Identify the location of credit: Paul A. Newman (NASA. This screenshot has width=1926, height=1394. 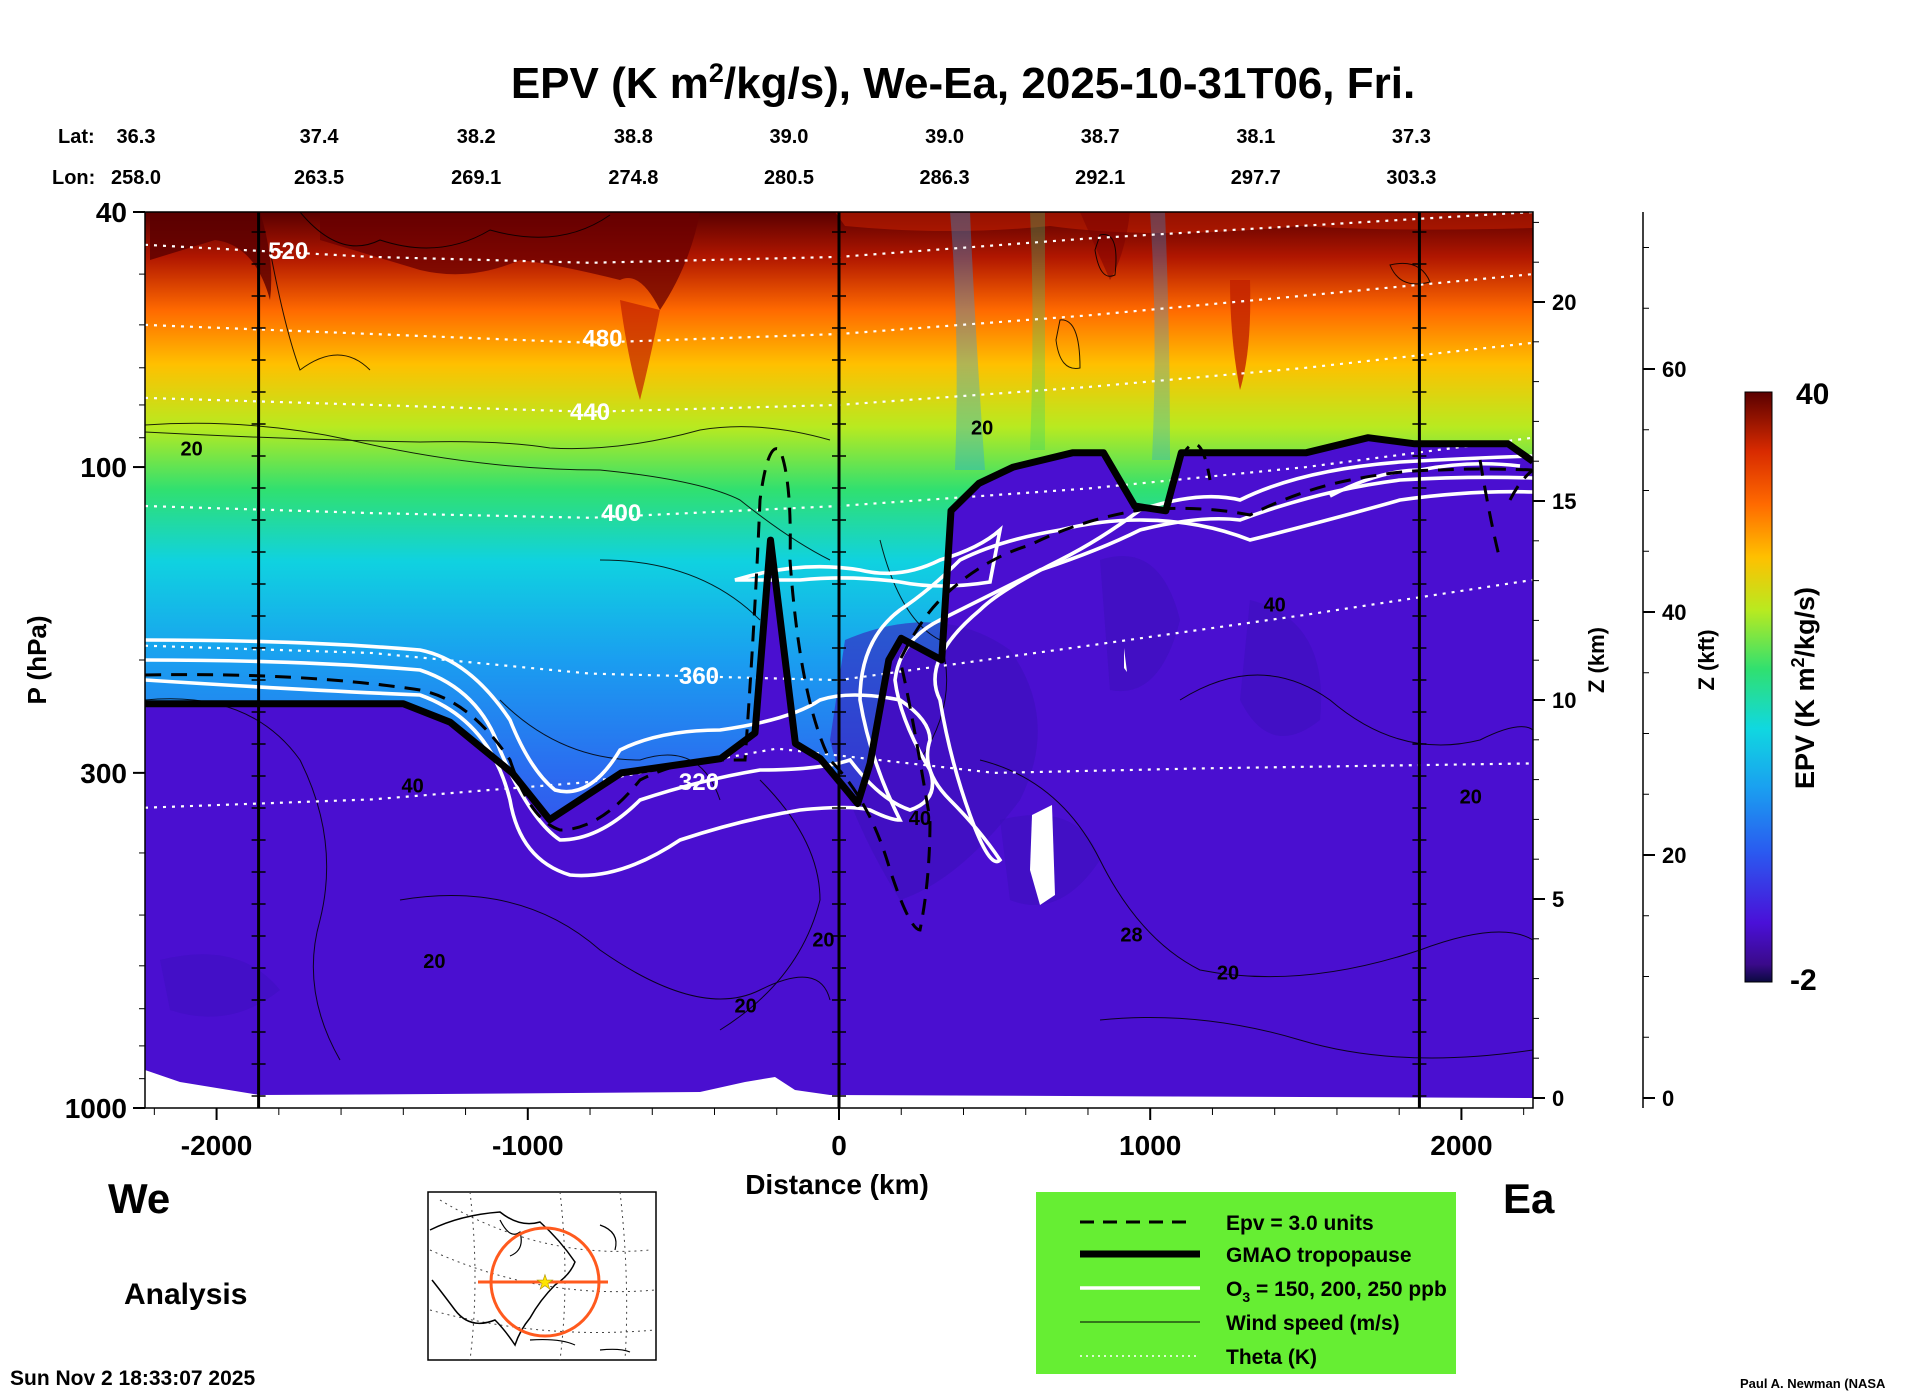
(1813, 1383).